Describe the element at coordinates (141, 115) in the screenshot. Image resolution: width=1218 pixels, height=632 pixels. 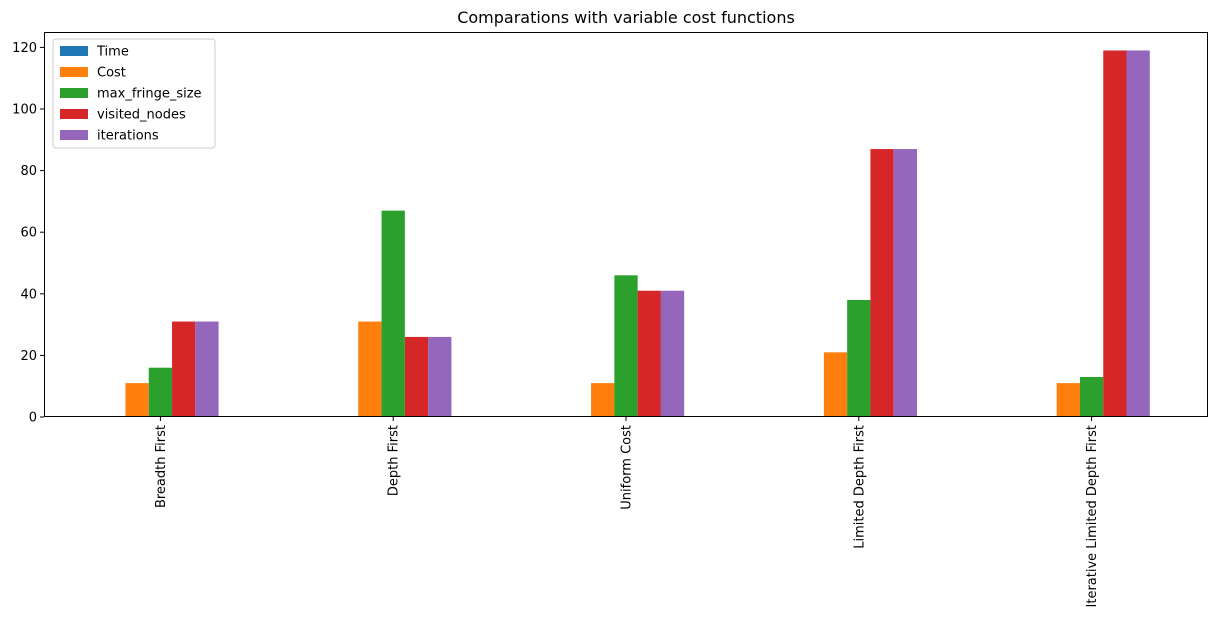
I see `legend-label-visited-nodes: visited_nodes` at that location.